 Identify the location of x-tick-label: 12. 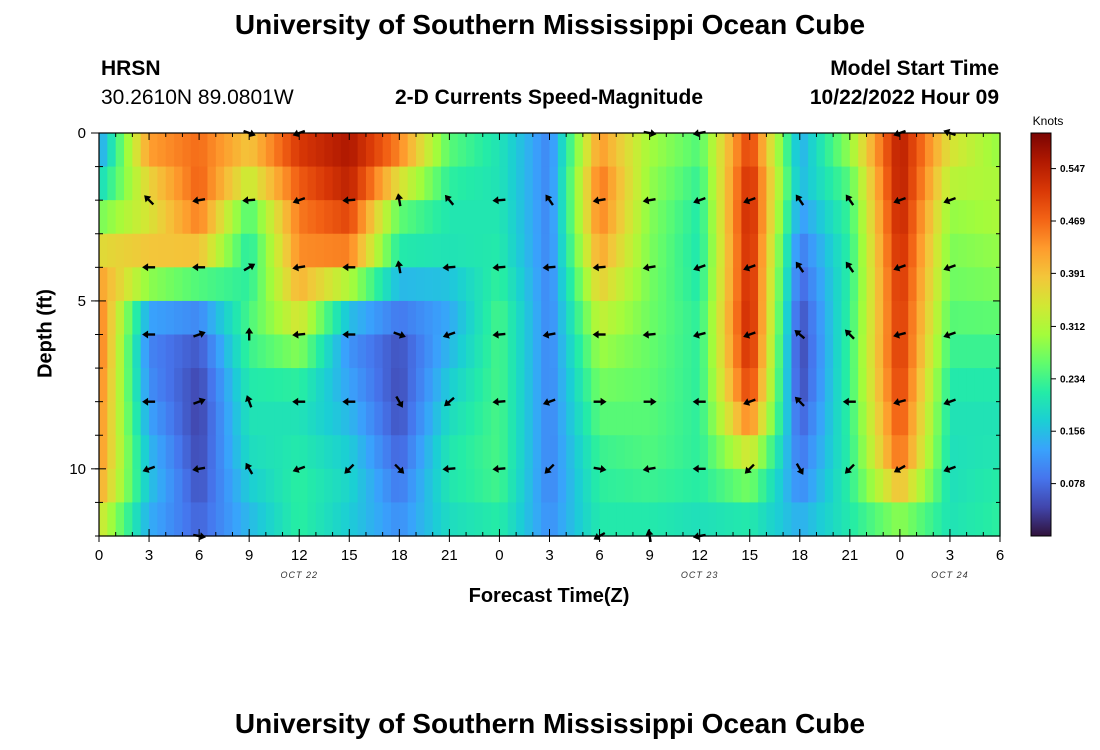
(299, 555).